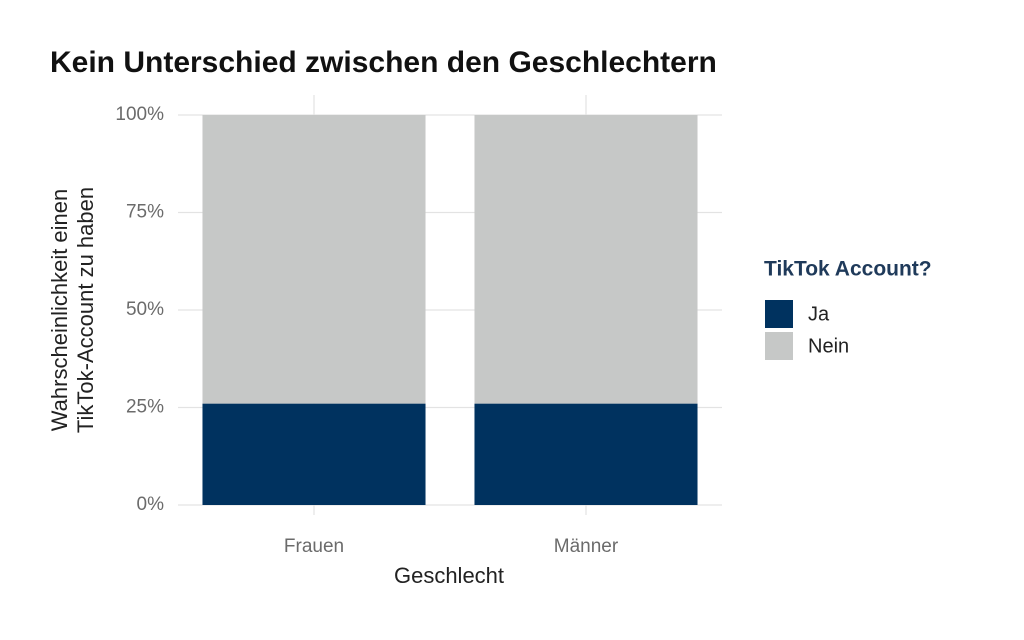  Describe the element at coordinates (848, 269) in the screenshot. I see `legend-title: TikTok Account?` at that location.